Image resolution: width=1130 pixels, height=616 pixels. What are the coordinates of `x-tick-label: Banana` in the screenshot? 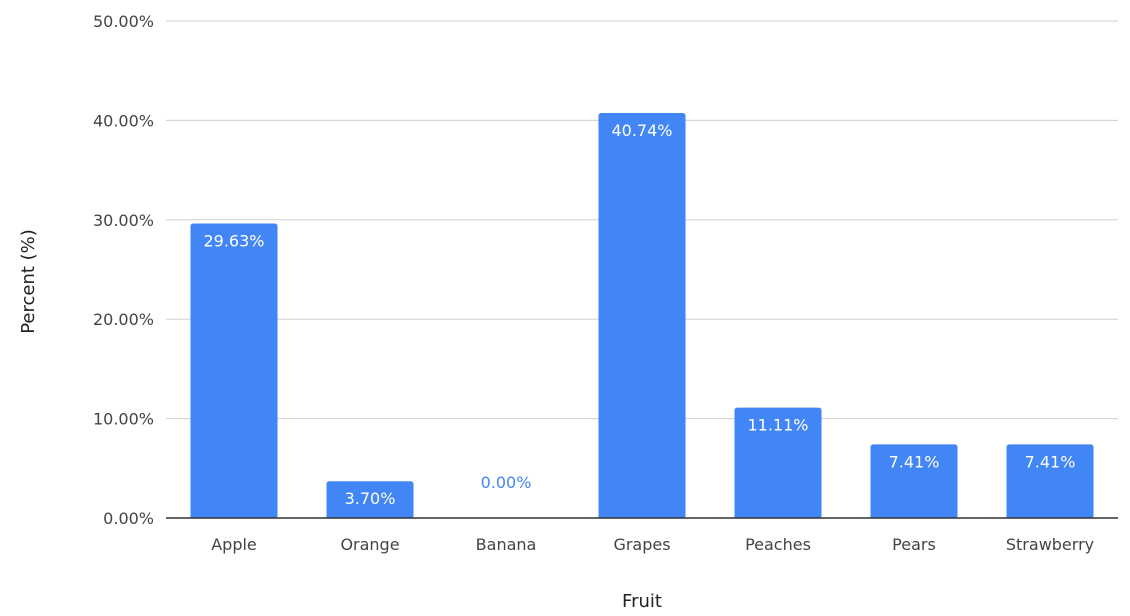 It's located at (506, 544).